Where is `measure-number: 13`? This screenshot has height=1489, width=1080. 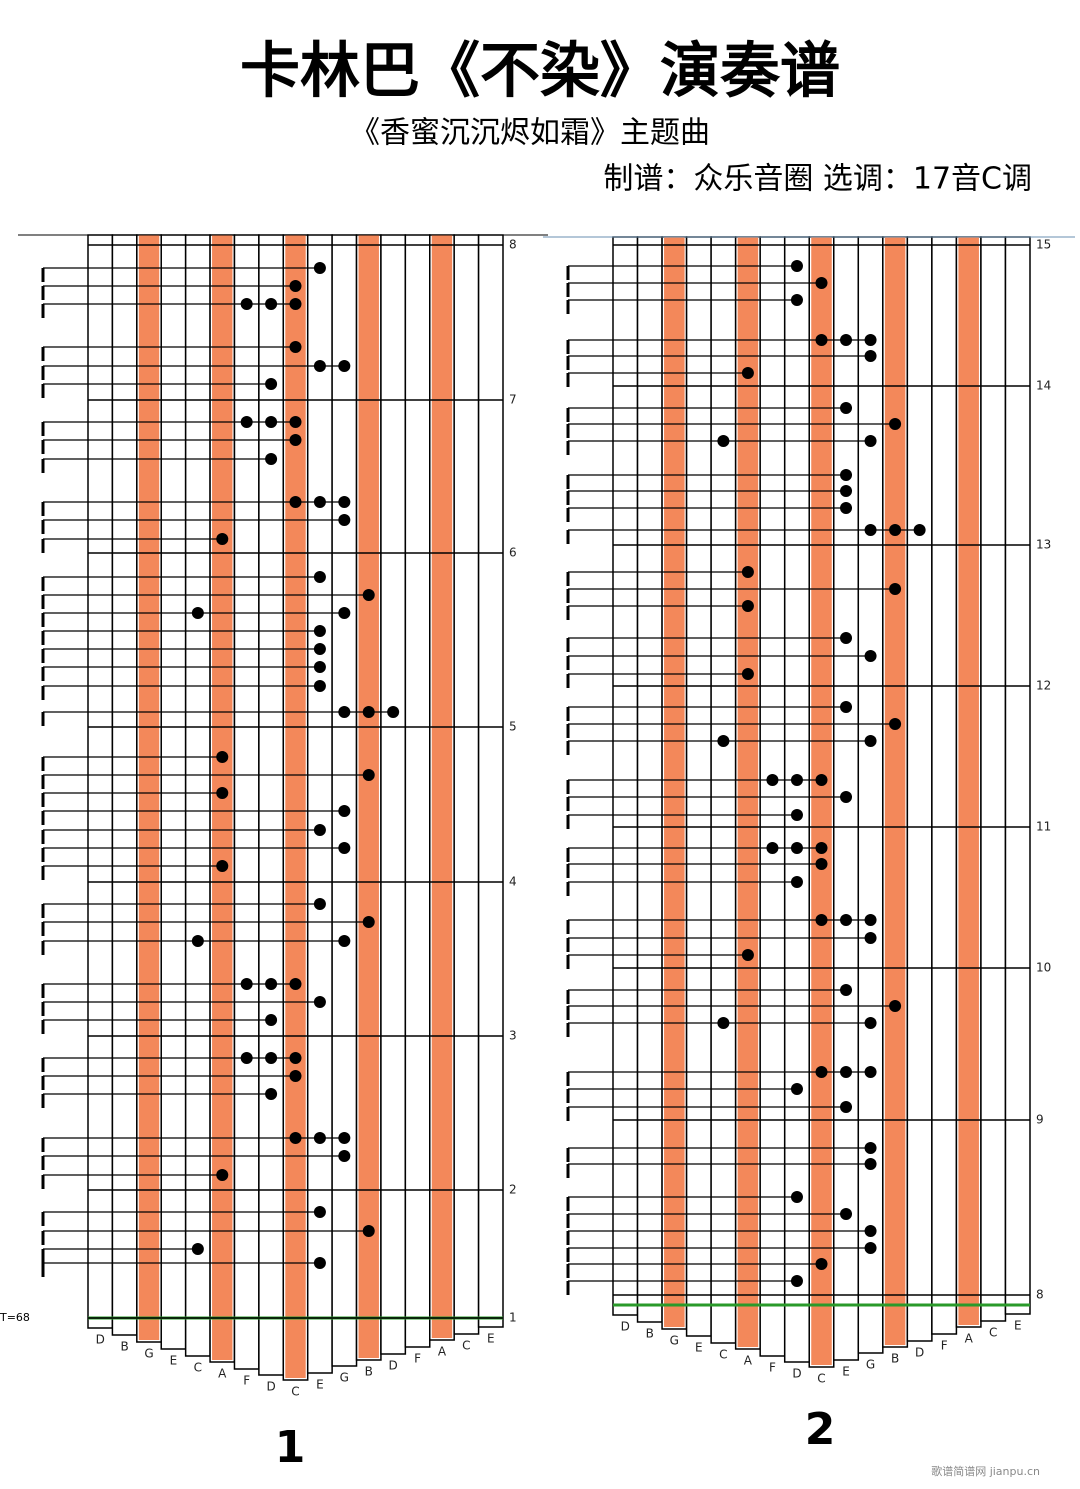
measure-number: 13 is located at coordinates (1043, 545).